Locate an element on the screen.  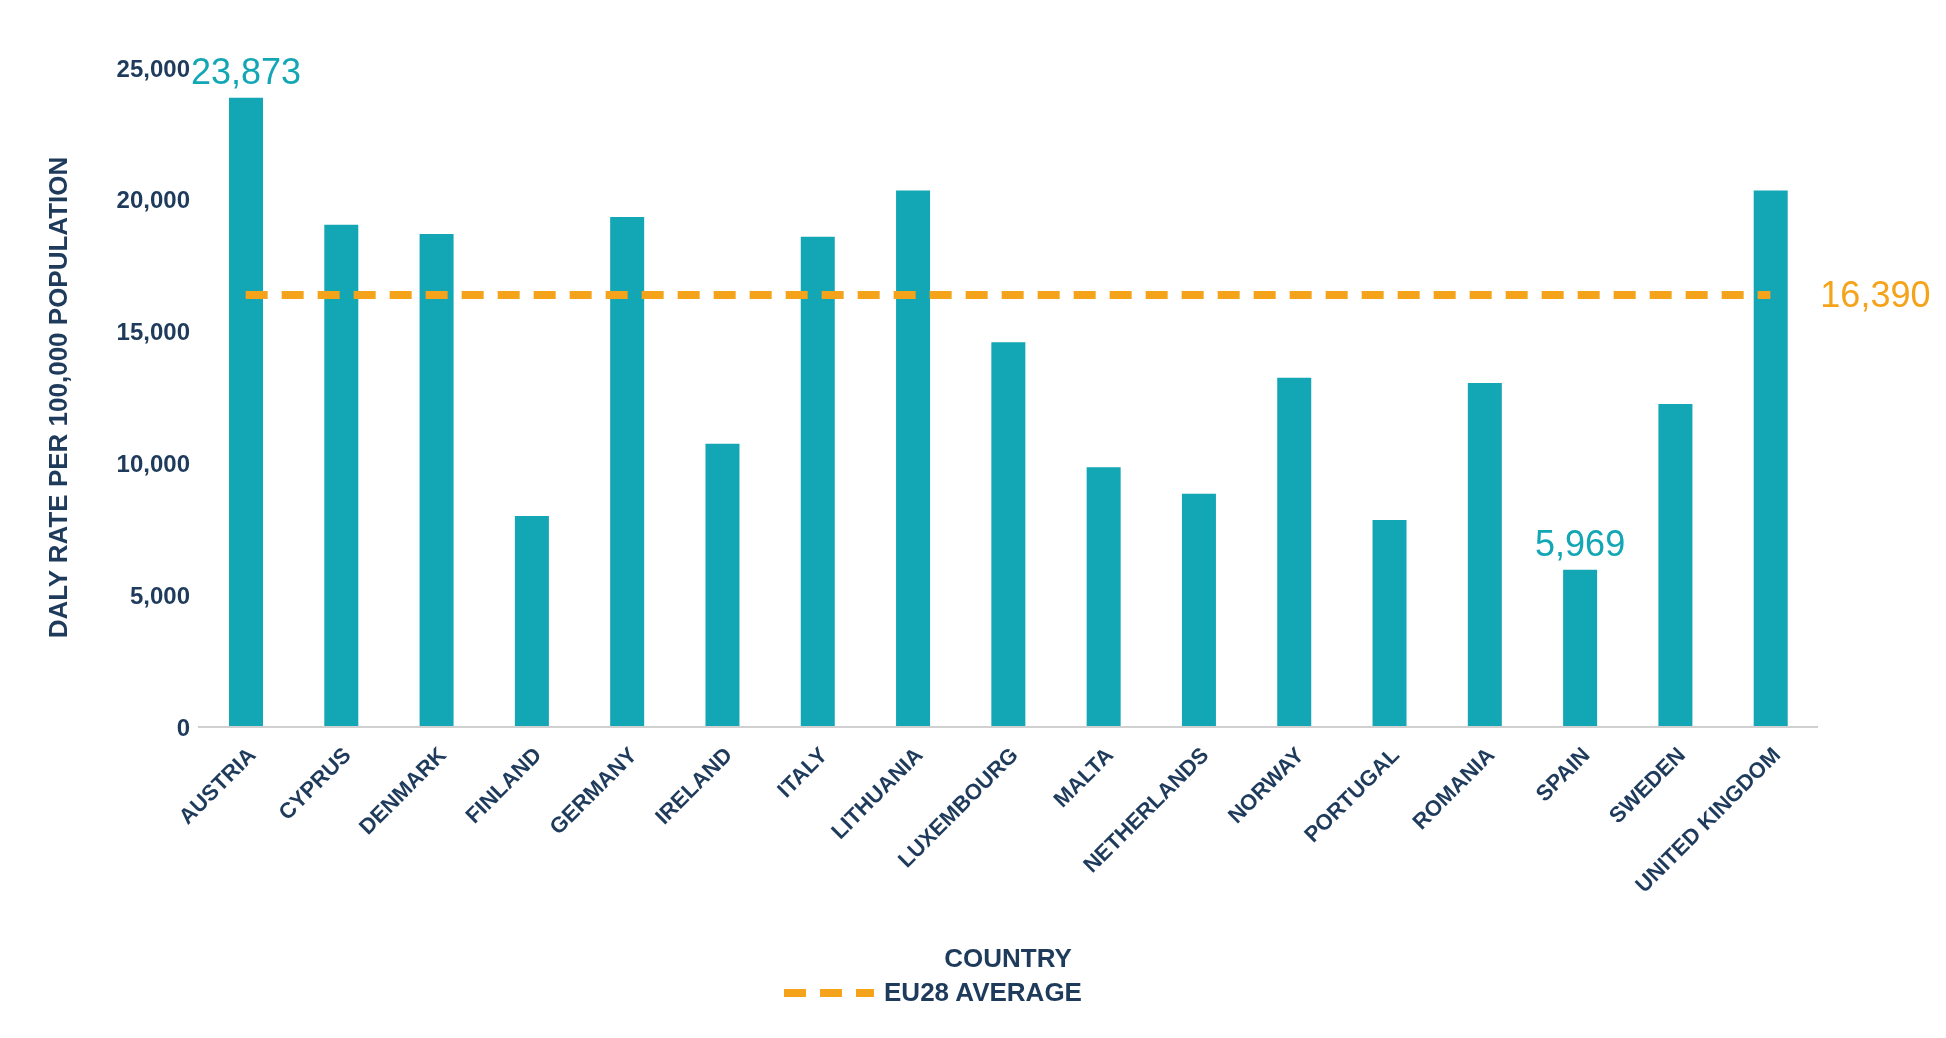
y-axis-title: DALY RATE PER 100,000 POPULATION is located at coordinates (58, 397).